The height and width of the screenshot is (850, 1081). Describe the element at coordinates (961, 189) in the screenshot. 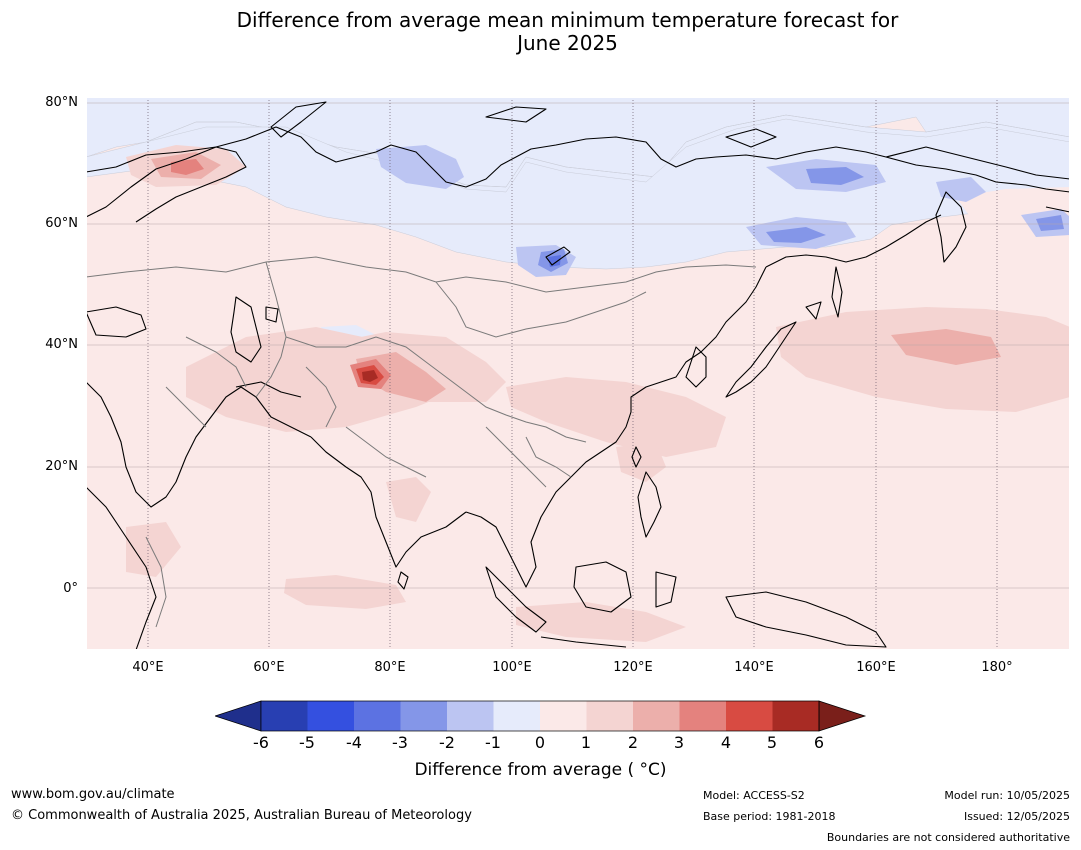

I see `anomaly-patch-kamchatka-minus2` at that location.